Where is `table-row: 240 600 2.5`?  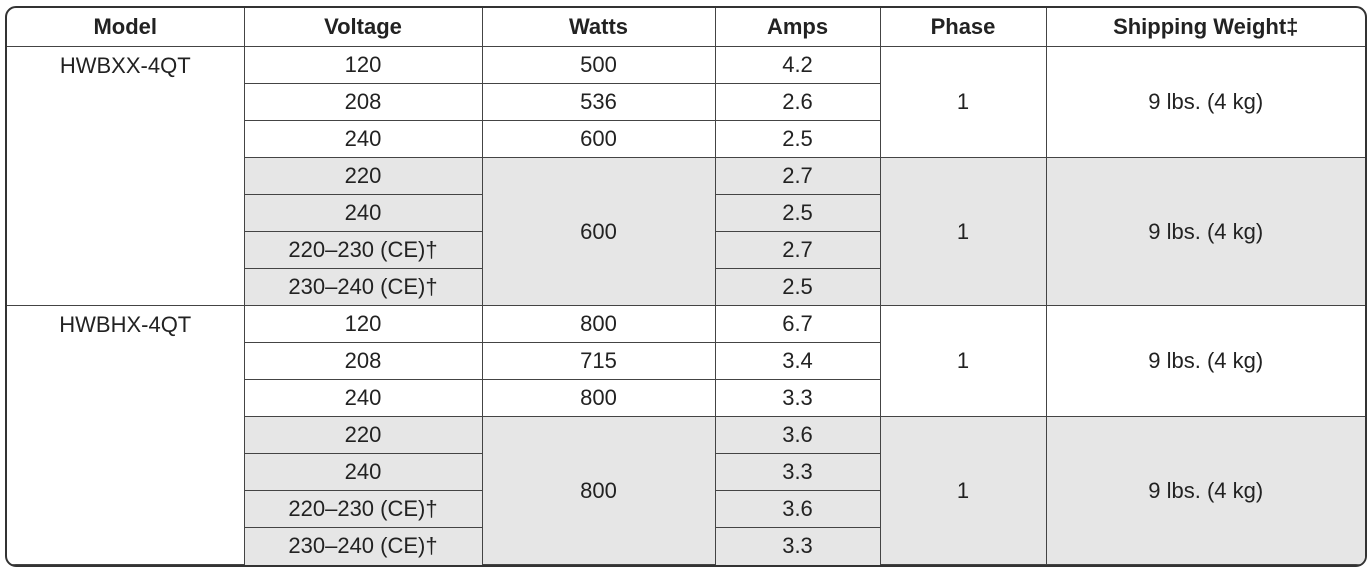 table-row: 240 600 2.5 is located at coordinates (686, 139).